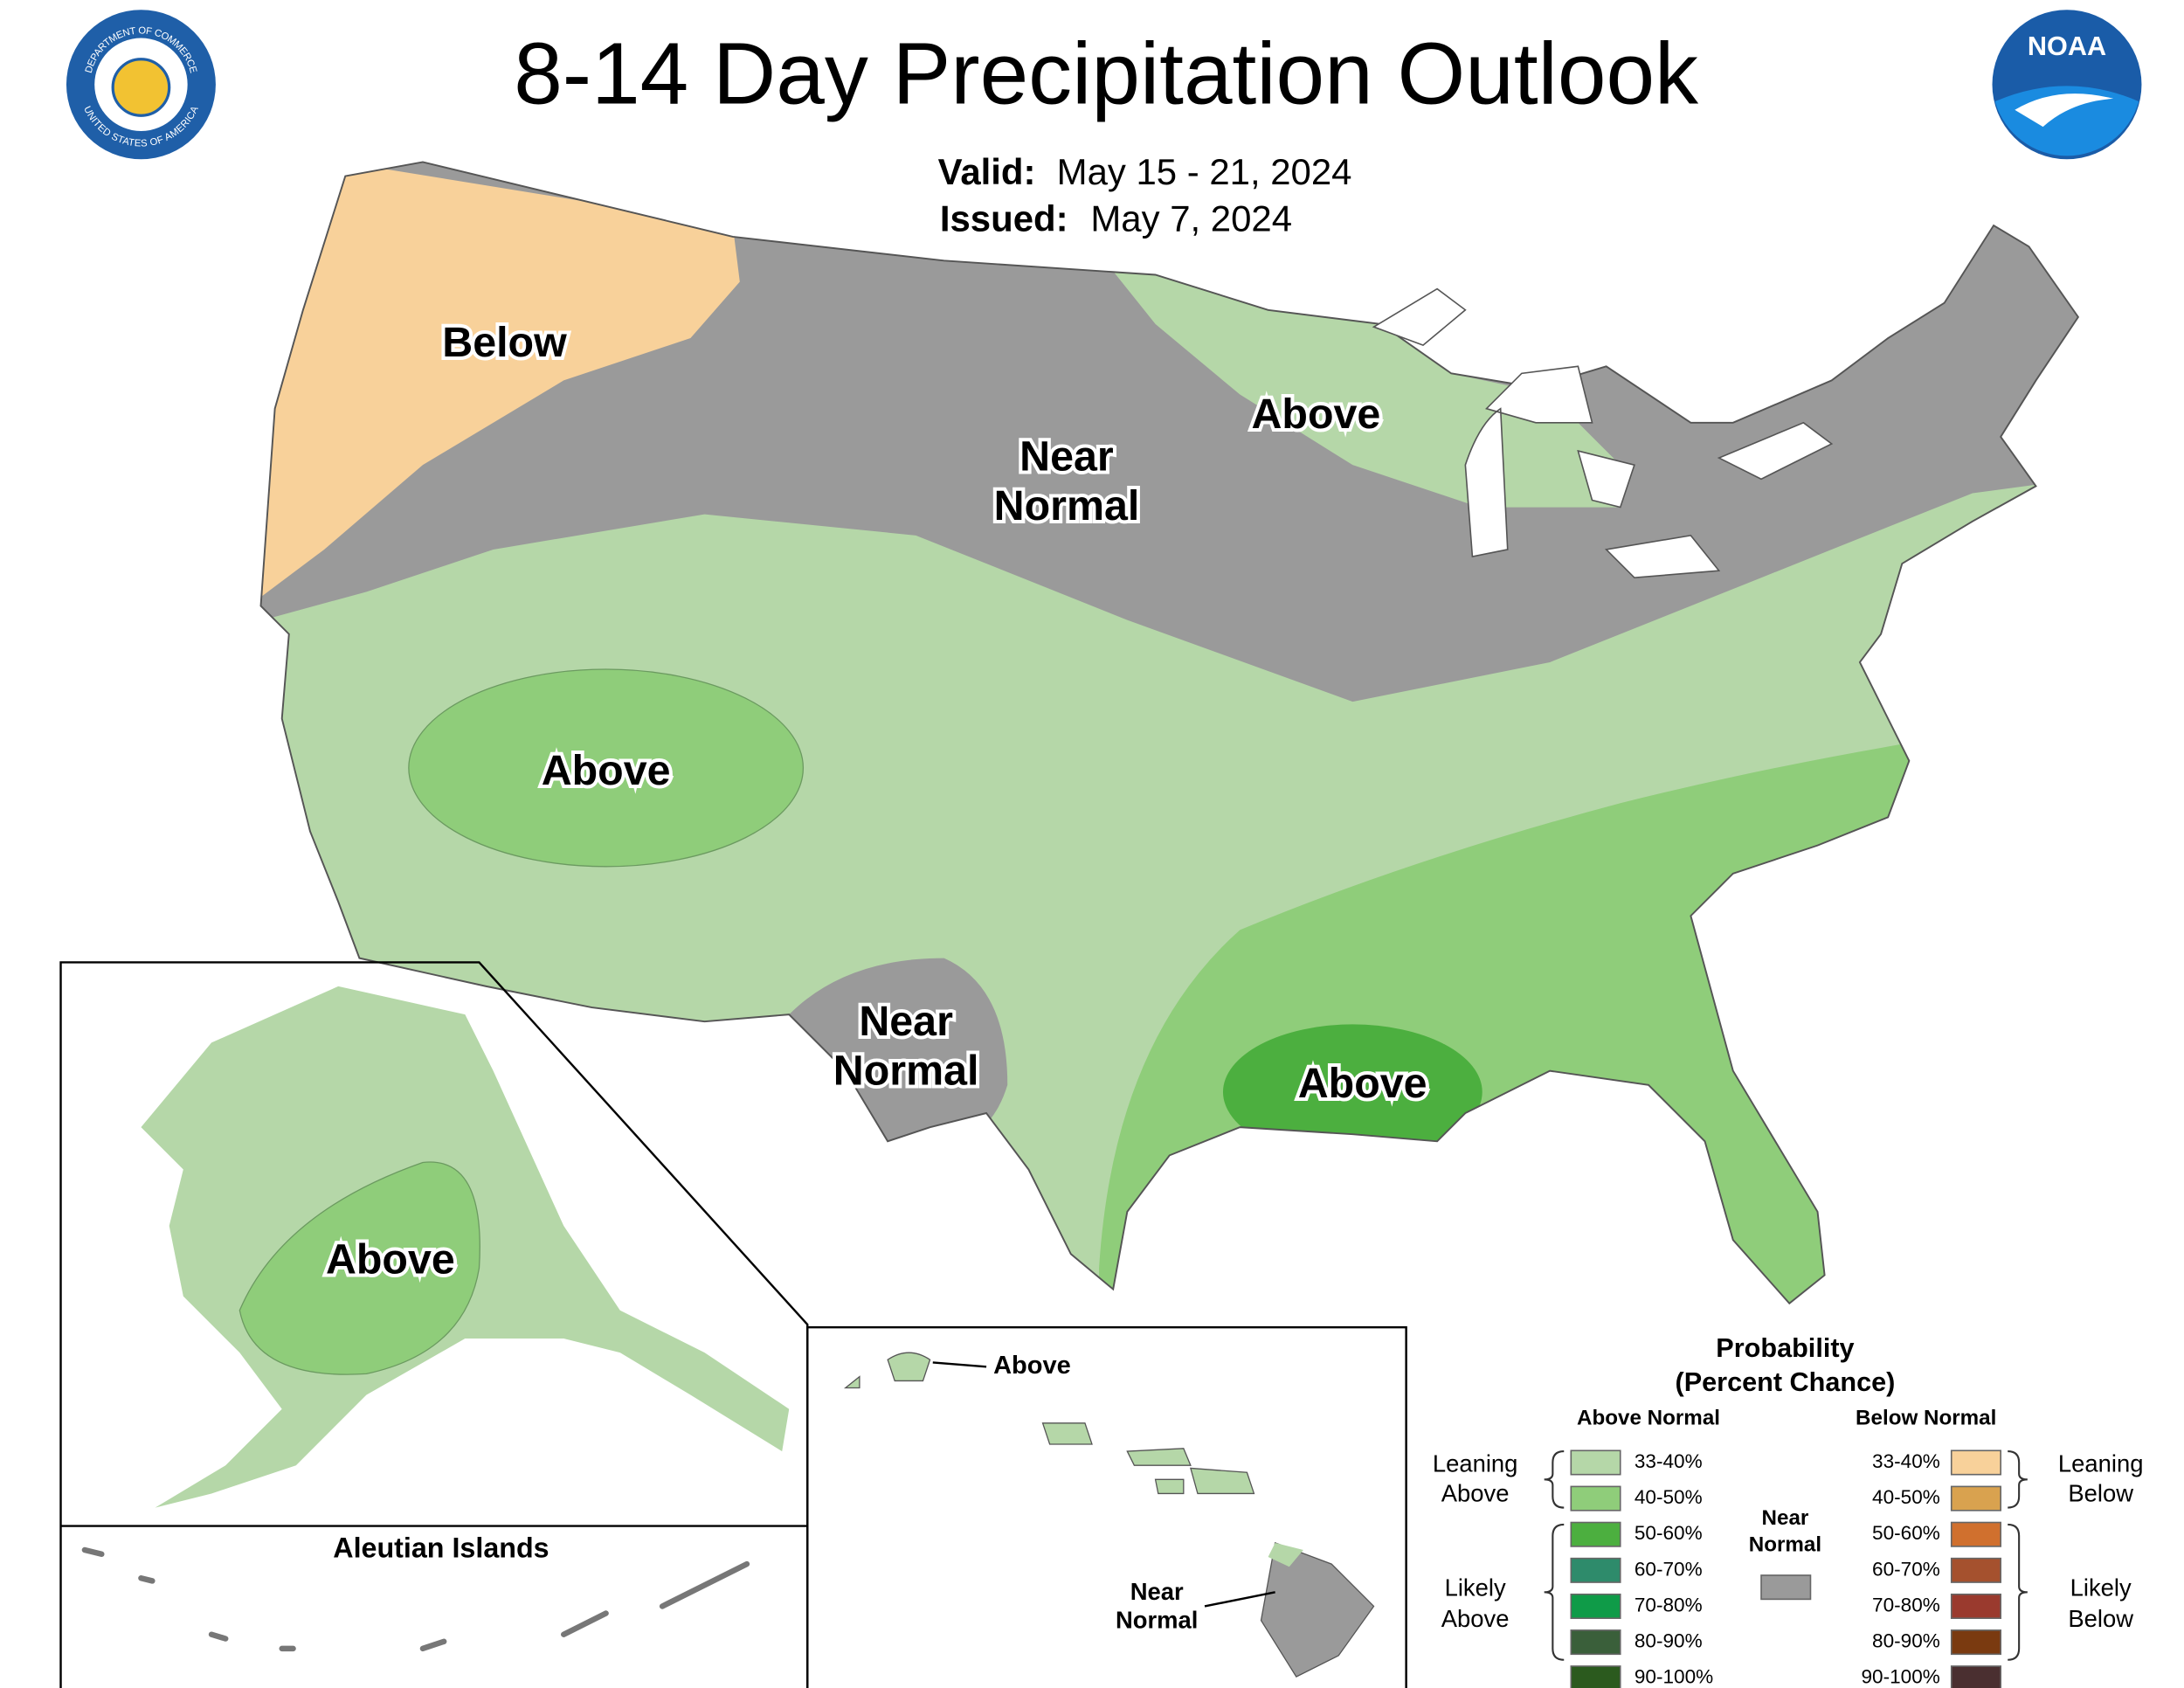  Describe the element at coordinates (2067, 85) in the screenshot. I see `noaa-logo: NOAA` at that location.